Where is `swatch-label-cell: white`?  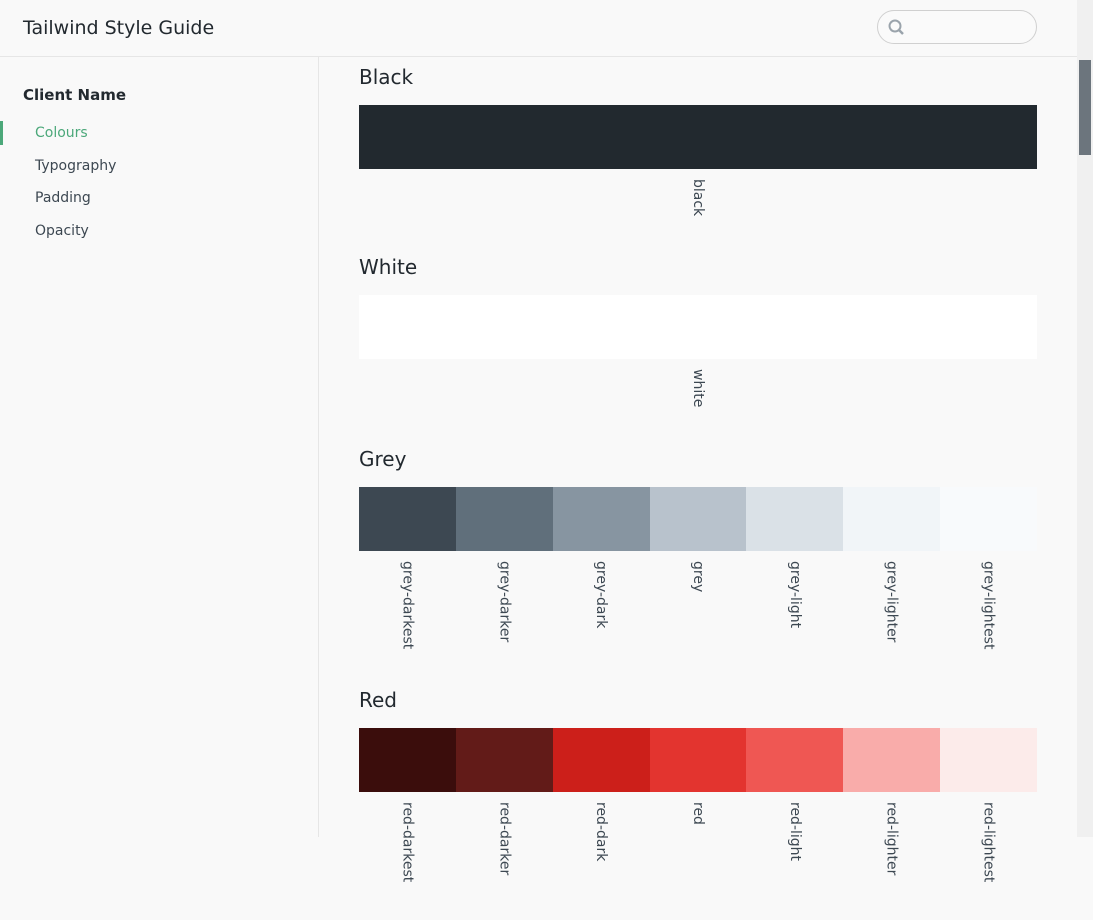 swatch-label-cell: white is located at coordinates (698, 388).